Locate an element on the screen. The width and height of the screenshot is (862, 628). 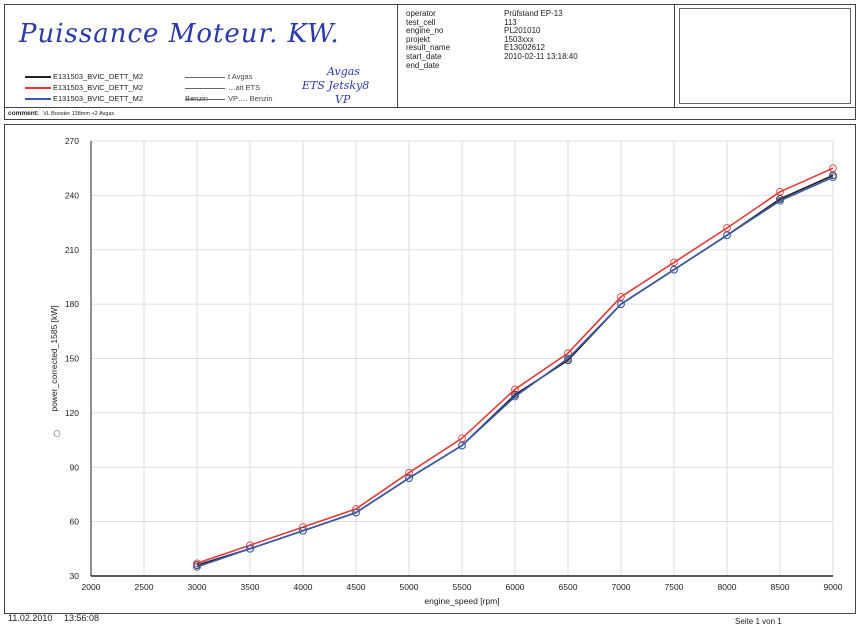
y-axis-label: power_corrected_1585 [kW] is located at coordinates (54, 358).